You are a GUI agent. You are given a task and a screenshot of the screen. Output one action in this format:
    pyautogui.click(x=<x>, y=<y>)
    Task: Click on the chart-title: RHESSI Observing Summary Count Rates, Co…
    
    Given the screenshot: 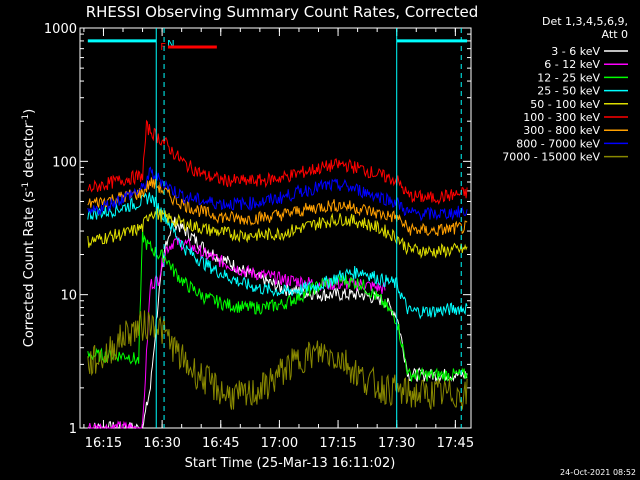 What is the action you would take?
    pyautogui.click(x=282, y=12)
    